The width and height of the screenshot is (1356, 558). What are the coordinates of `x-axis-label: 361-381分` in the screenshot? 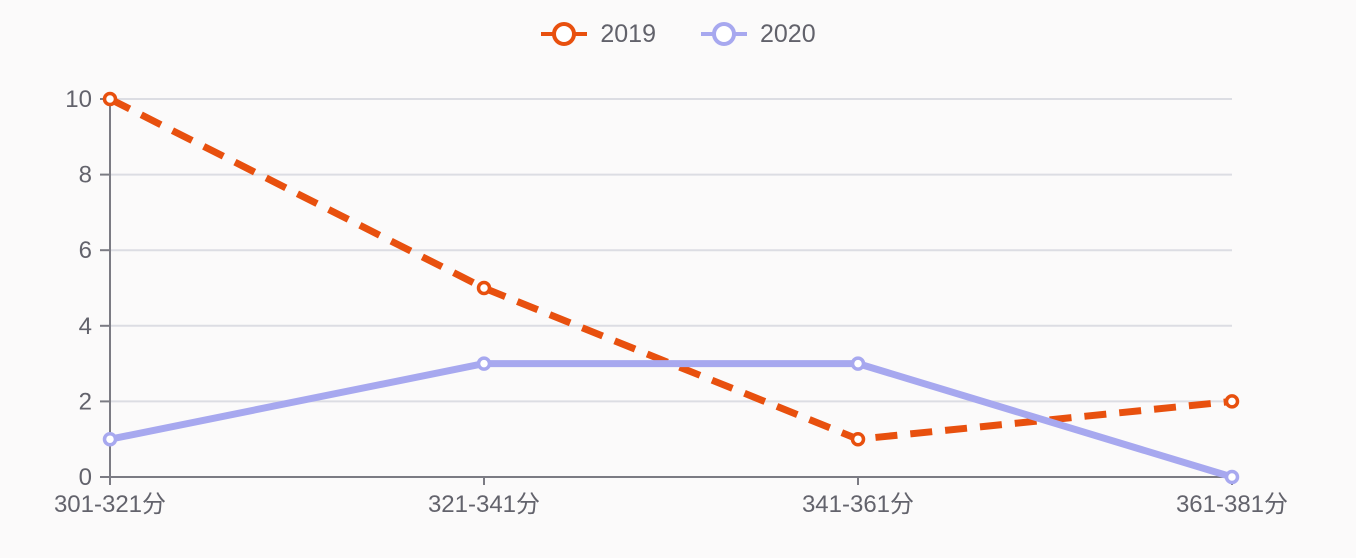 It's located at (1232, 504).